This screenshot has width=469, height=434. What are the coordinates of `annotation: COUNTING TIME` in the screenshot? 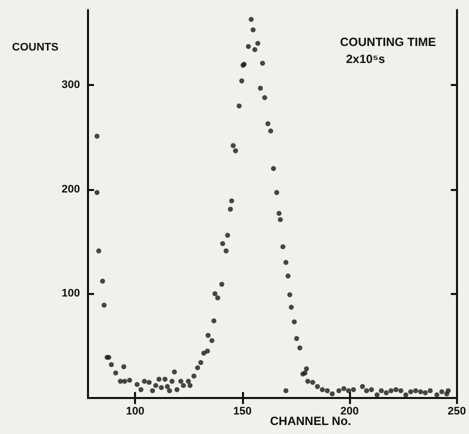 It's located at (388, 42).